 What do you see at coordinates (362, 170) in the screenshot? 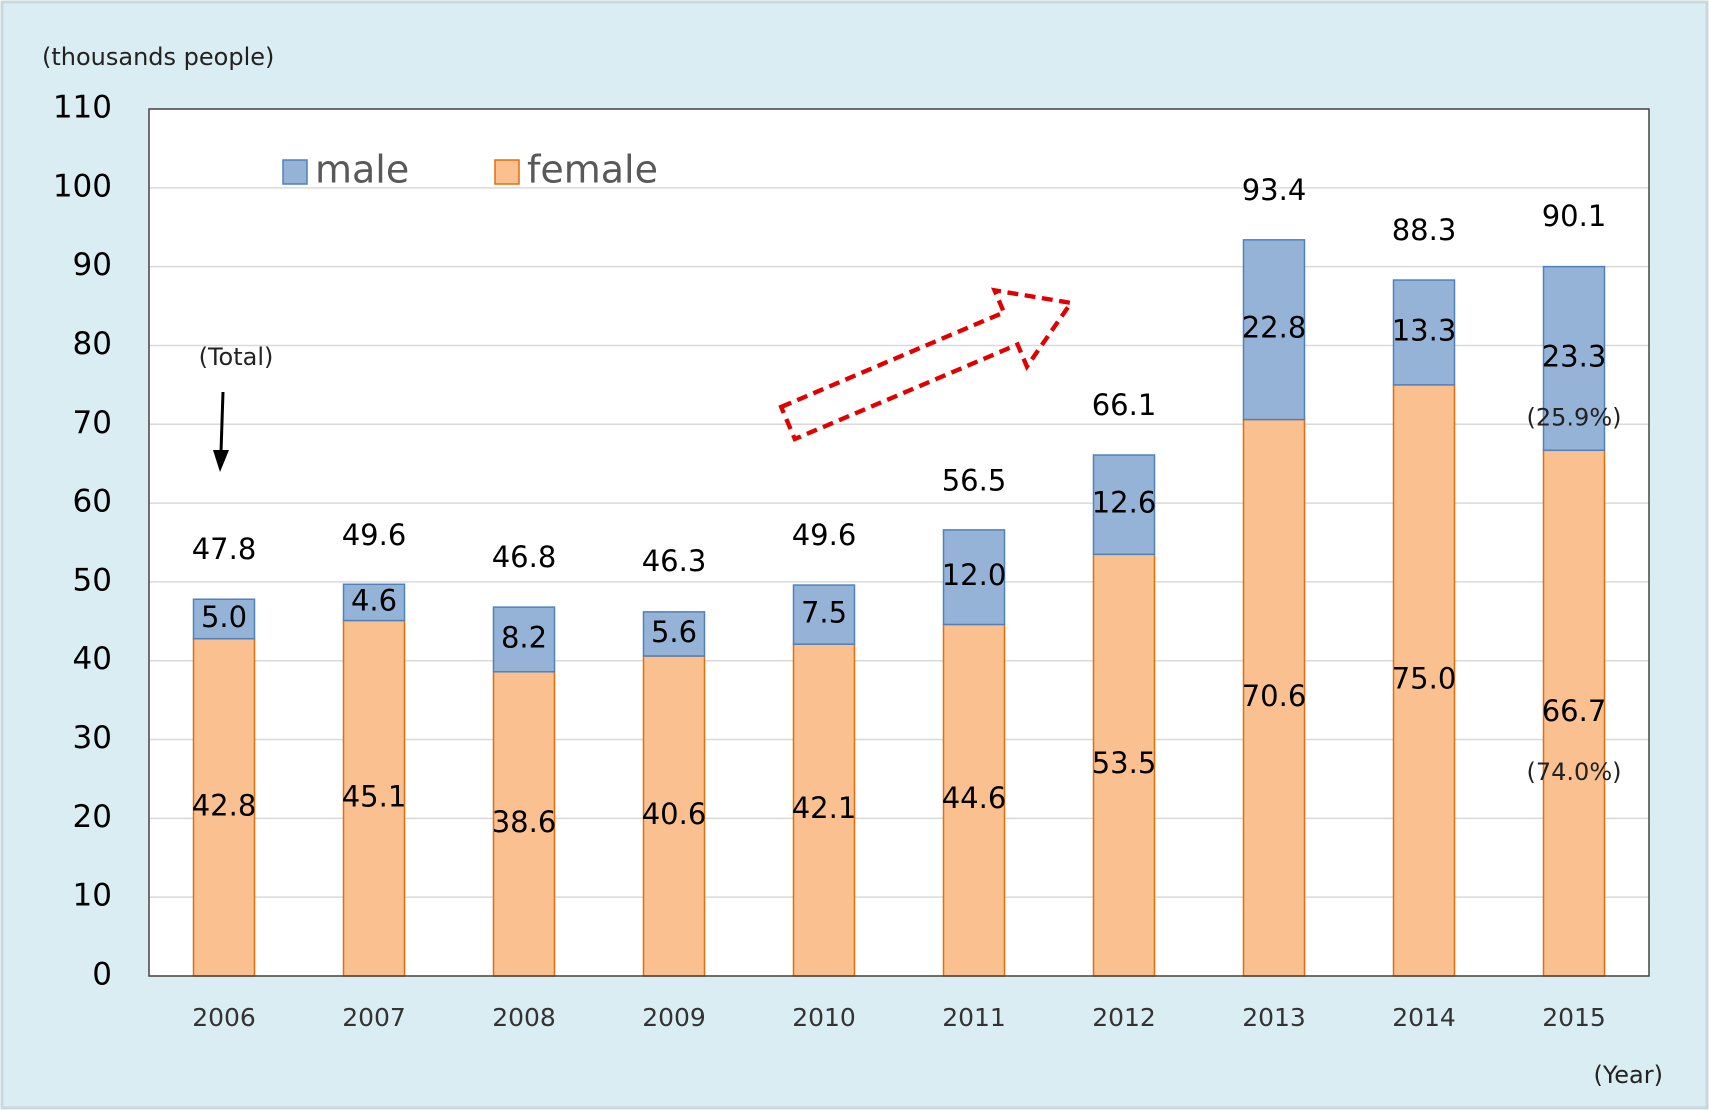
I see `legend-label: male` at bounding box center [362, 170].